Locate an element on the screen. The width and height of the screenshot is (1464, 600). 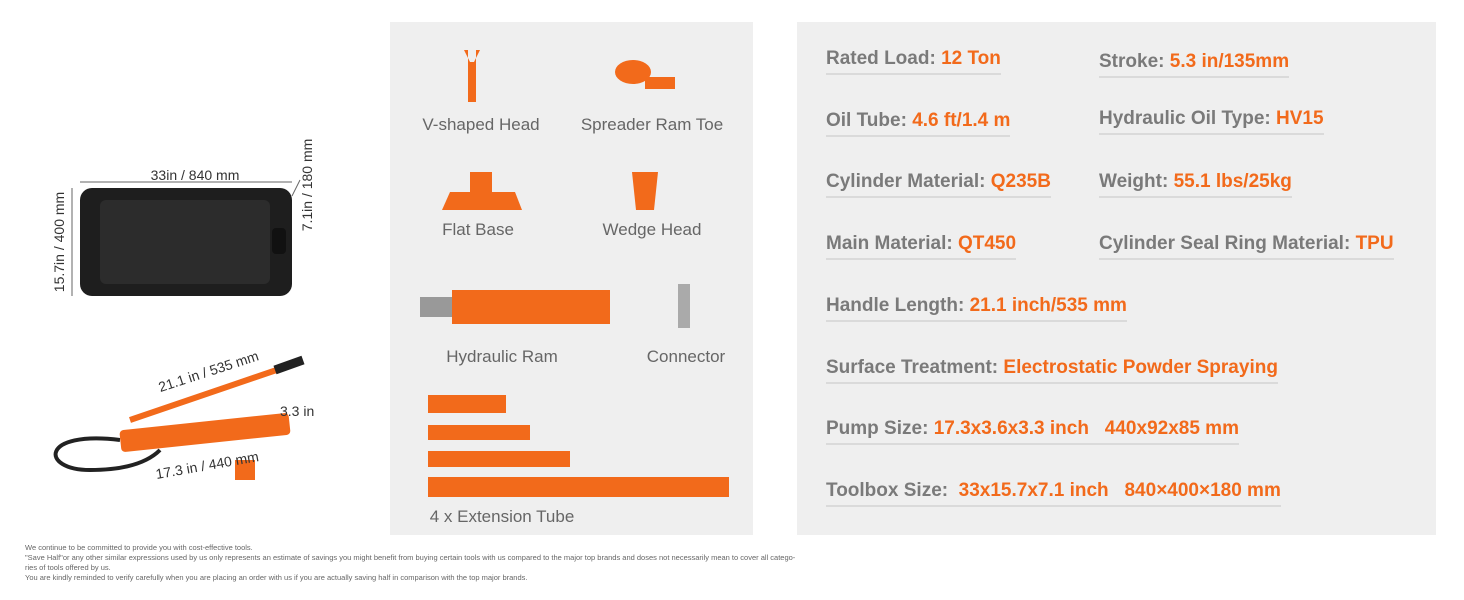
accessory-label: Wedge Head is located at coordinates (652, 229).